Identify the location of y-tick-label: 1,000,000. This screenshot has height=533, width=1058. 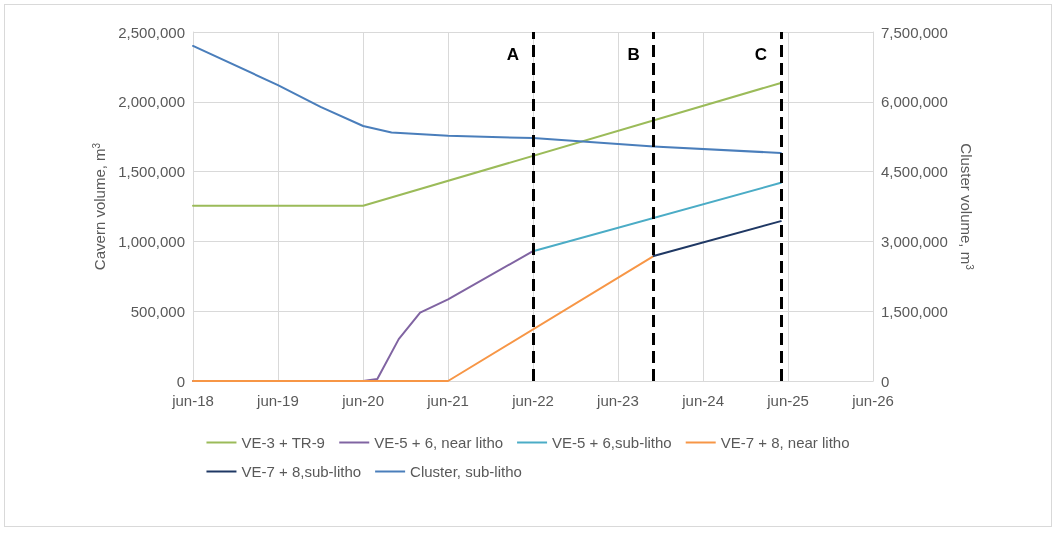
(151, 241).